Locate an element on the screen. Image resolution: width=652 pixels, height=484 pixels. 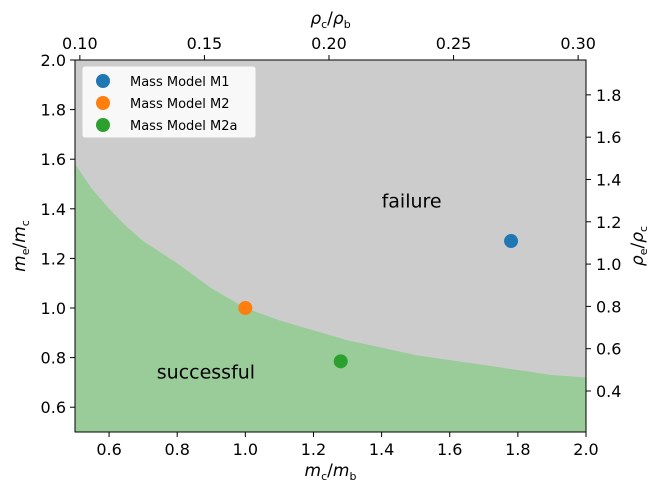
x-axis-top: 0.10 0.15 0.20 0.25 0.30 is located at coordinates (329, 47).